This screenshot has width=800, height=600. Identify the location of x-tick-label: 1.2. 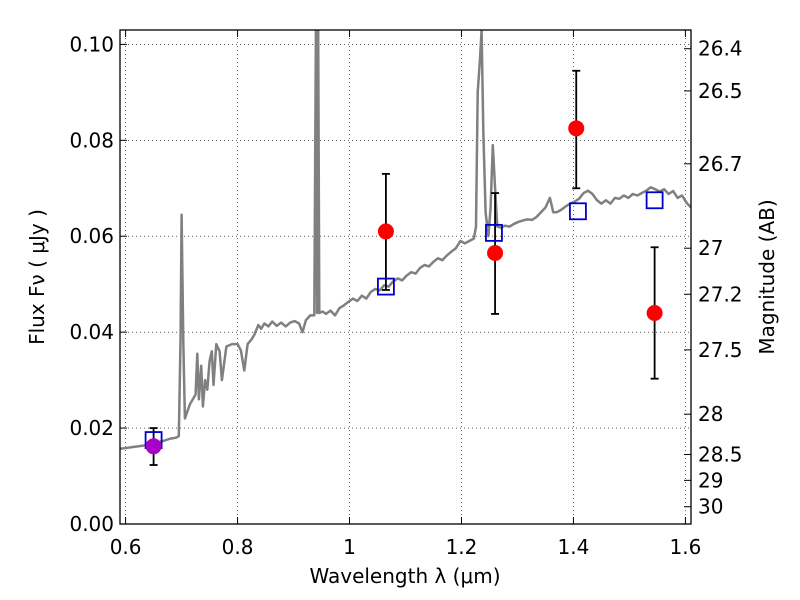
(462, 547).